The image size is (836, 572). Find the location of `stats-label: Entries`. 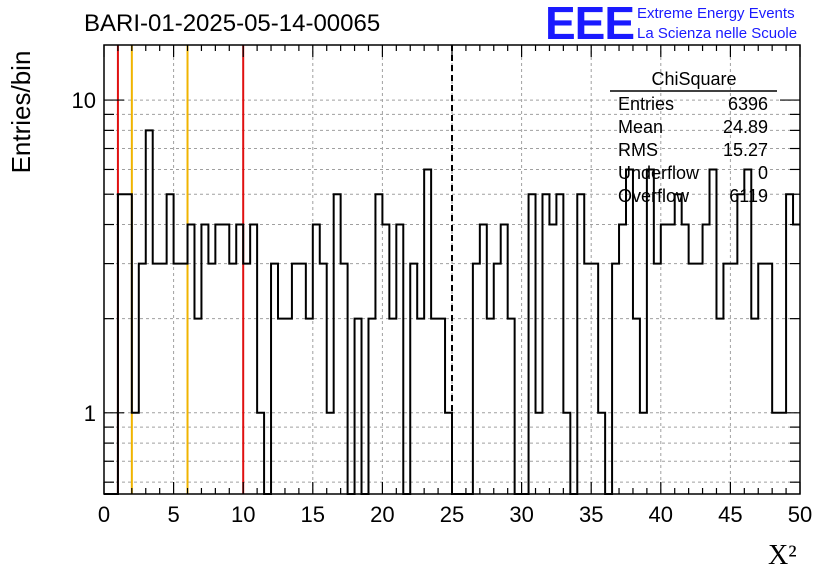

stats-label: Entries is located at coordinates (646, 104).